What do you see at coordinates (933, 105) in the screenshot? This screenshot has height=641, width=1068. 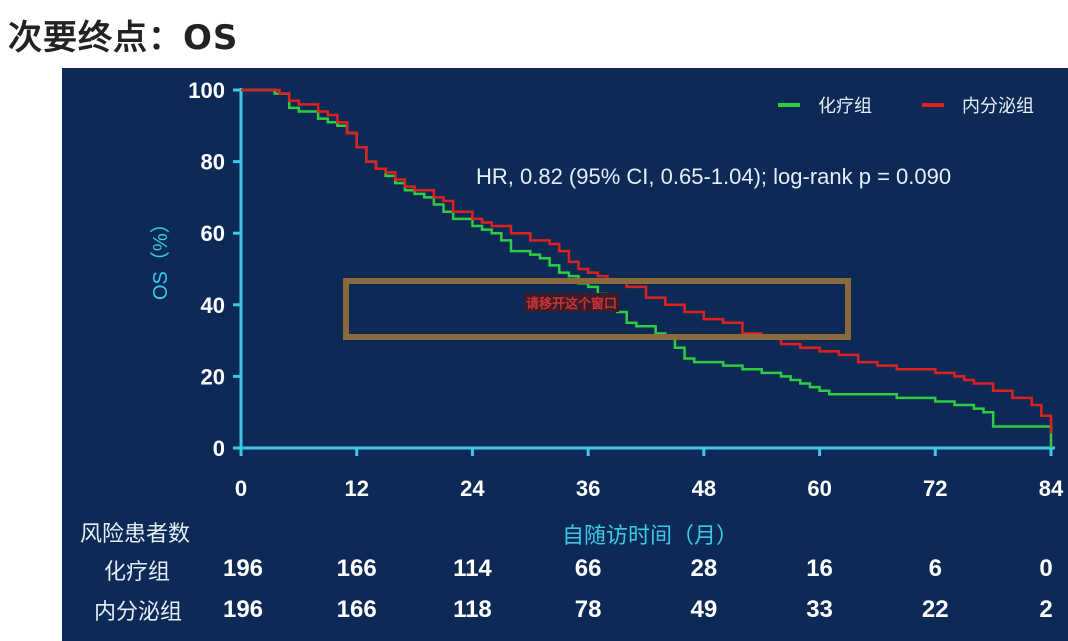 I see `legend-swatch-endocrine` at bounding box center [933, 105].